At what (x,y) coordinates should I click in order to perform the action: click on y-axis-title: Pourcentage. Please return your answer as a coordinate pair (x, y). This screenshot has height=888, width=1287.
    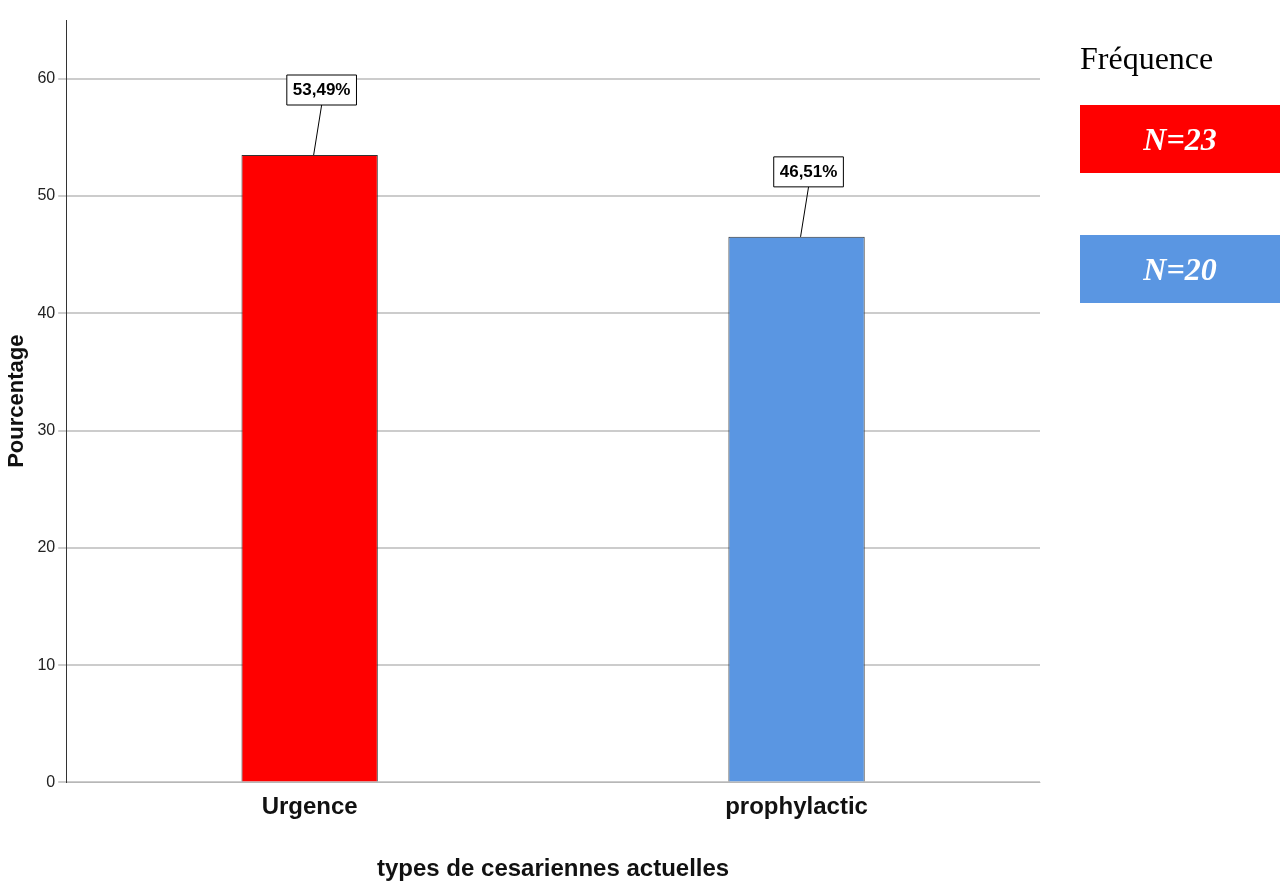
    Looking at the image, I should click on (16, 401).